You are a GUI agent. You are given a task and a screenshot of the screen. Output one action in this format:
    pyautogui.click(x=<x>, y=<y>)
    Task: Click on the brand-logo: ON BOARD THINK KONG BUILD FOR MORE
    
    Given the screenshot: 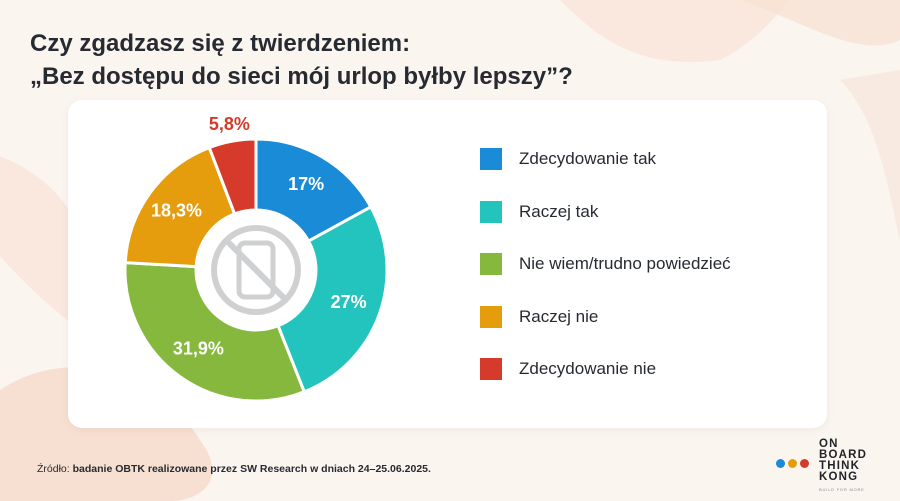 What is the action you would take?
    pyautogui.click(x=822, y=466)
    